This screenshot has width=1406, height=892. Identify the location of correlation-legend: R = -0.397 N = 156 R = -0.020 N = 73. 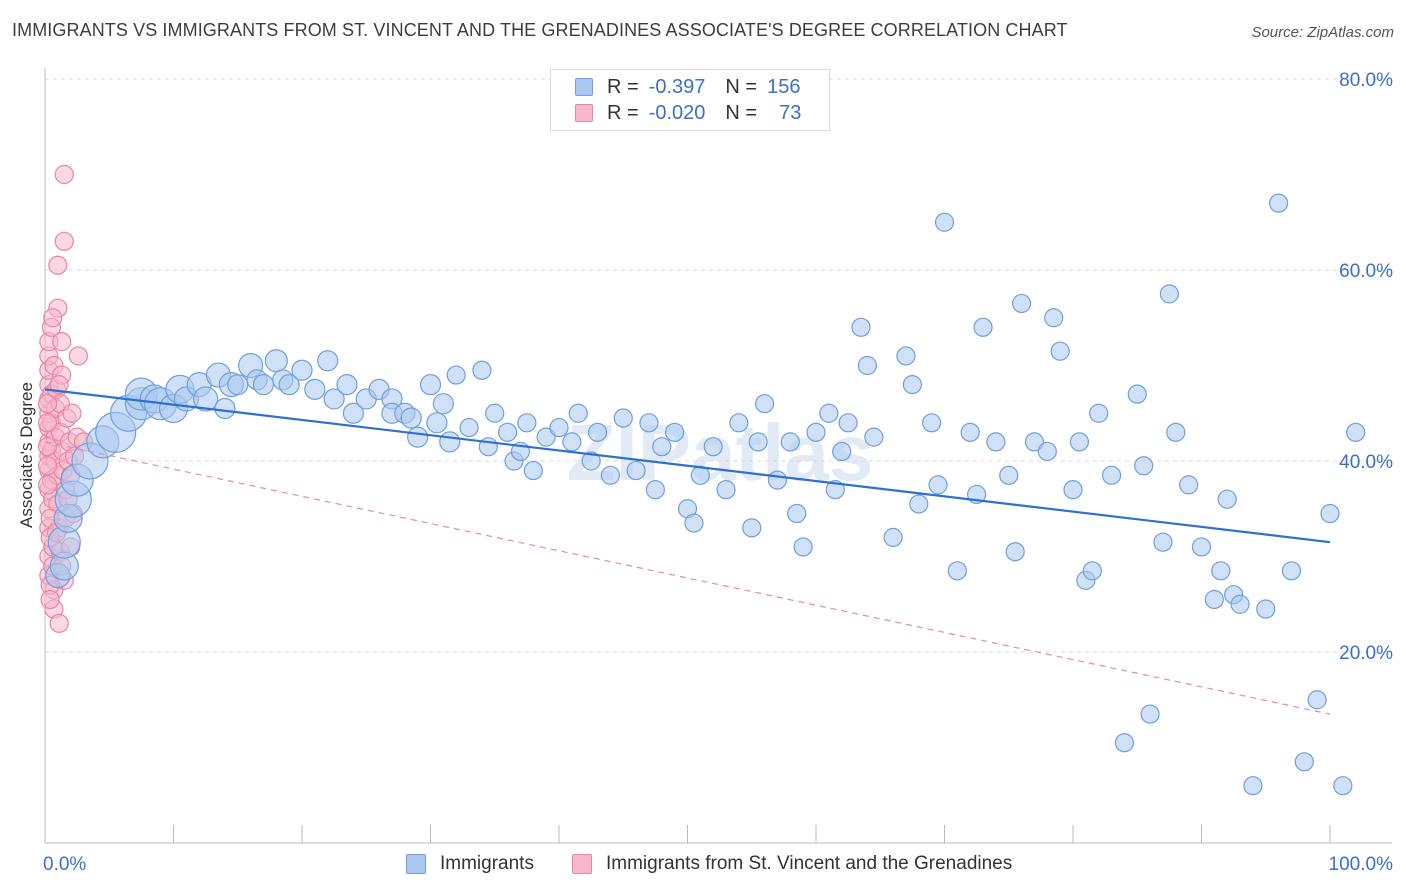
(690, 100).